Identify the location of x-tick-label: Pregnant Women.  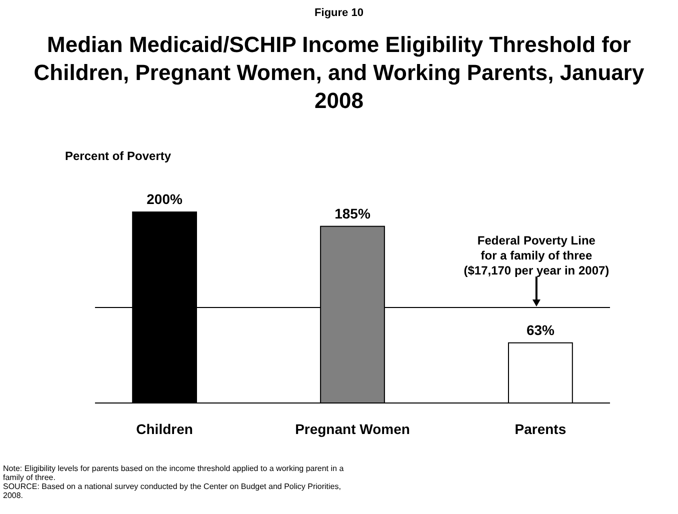
(352, 429).